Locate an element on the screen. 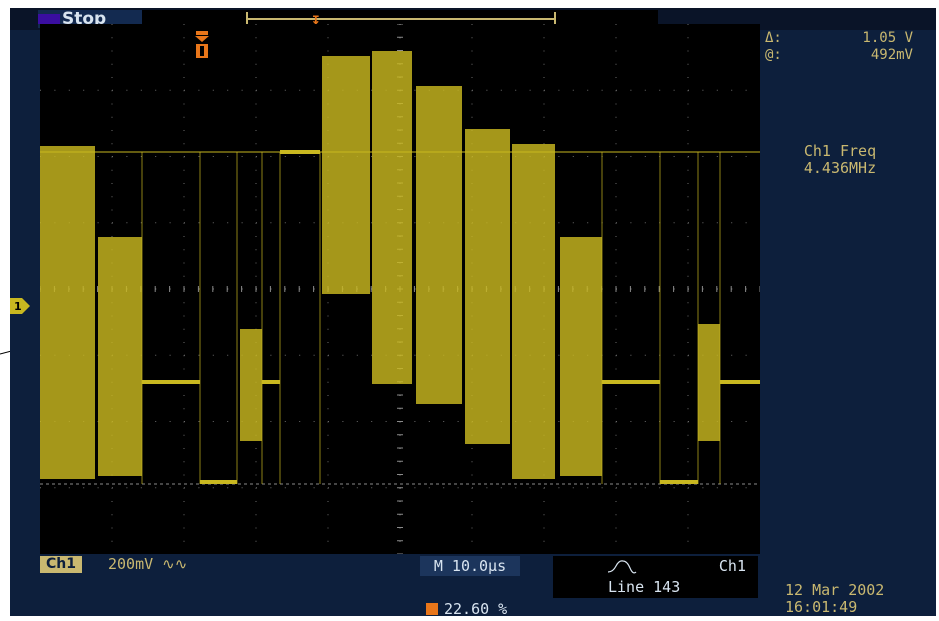 The image size is (939, 621). at-symbol: @: is located at coordinates (773, 55).